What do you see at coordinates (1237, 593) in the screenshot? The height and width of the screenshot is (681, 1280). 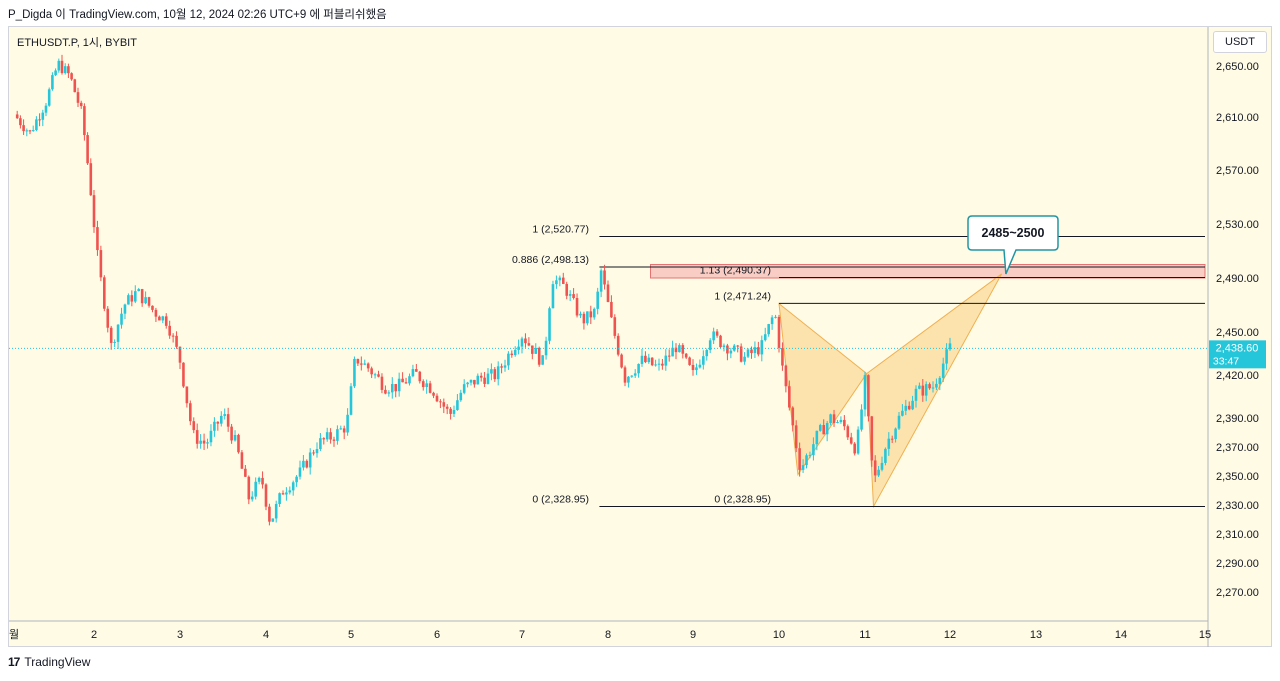 I see `y-tick-label: 2,270.00` at bounding box center [1237, 593].